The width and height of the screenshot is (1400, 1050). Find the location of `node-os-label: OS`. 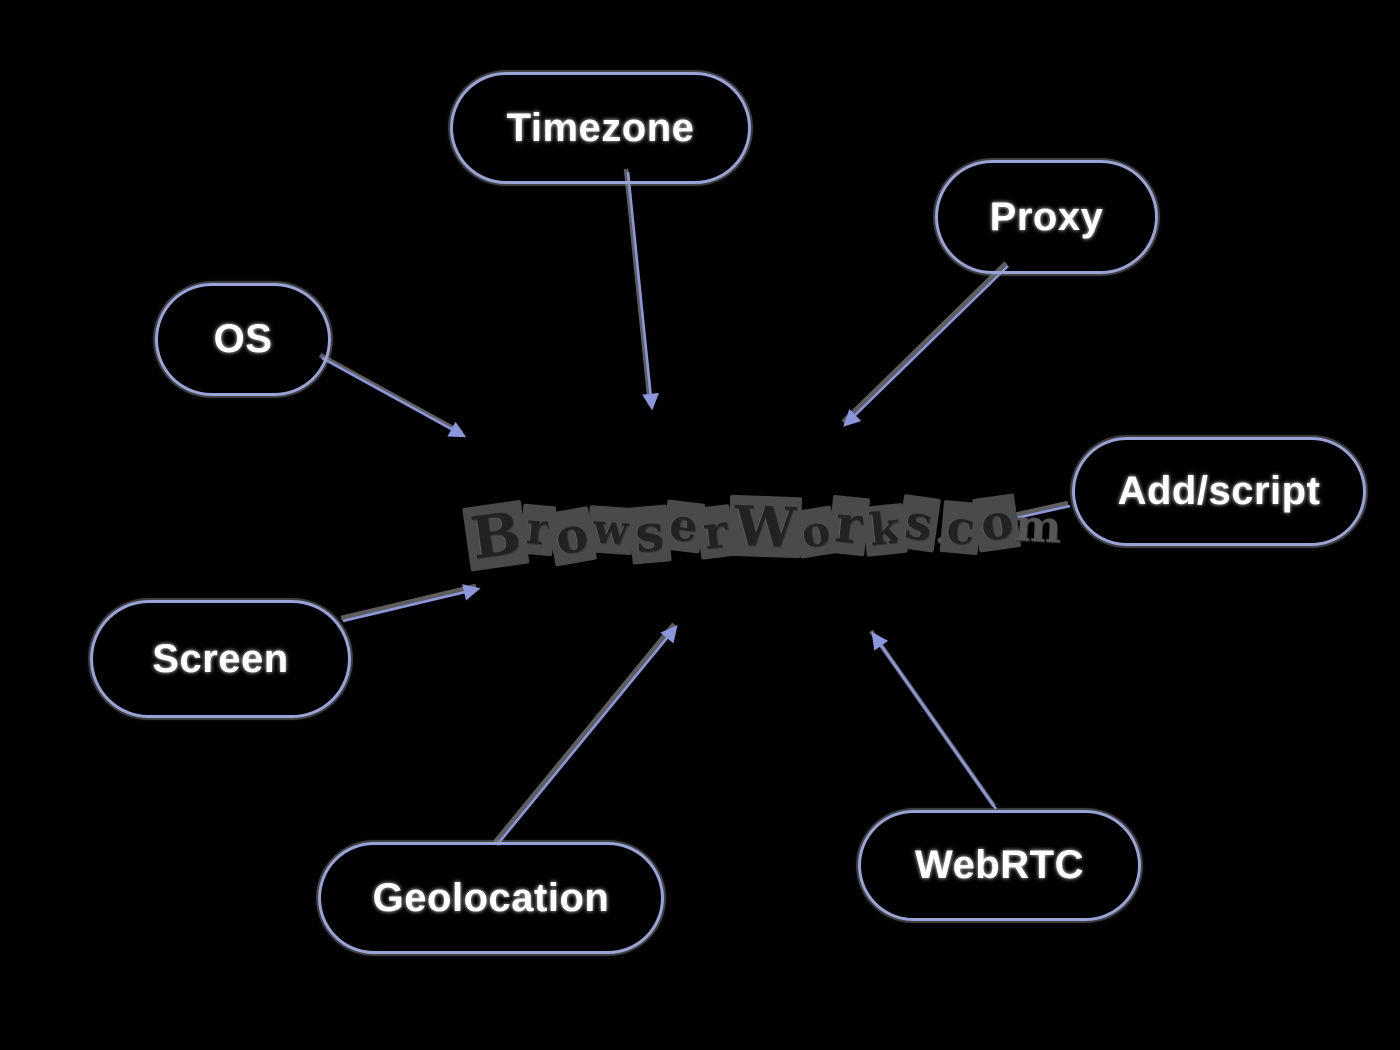

node-os-label: OS is located at coordinates (243, 339).